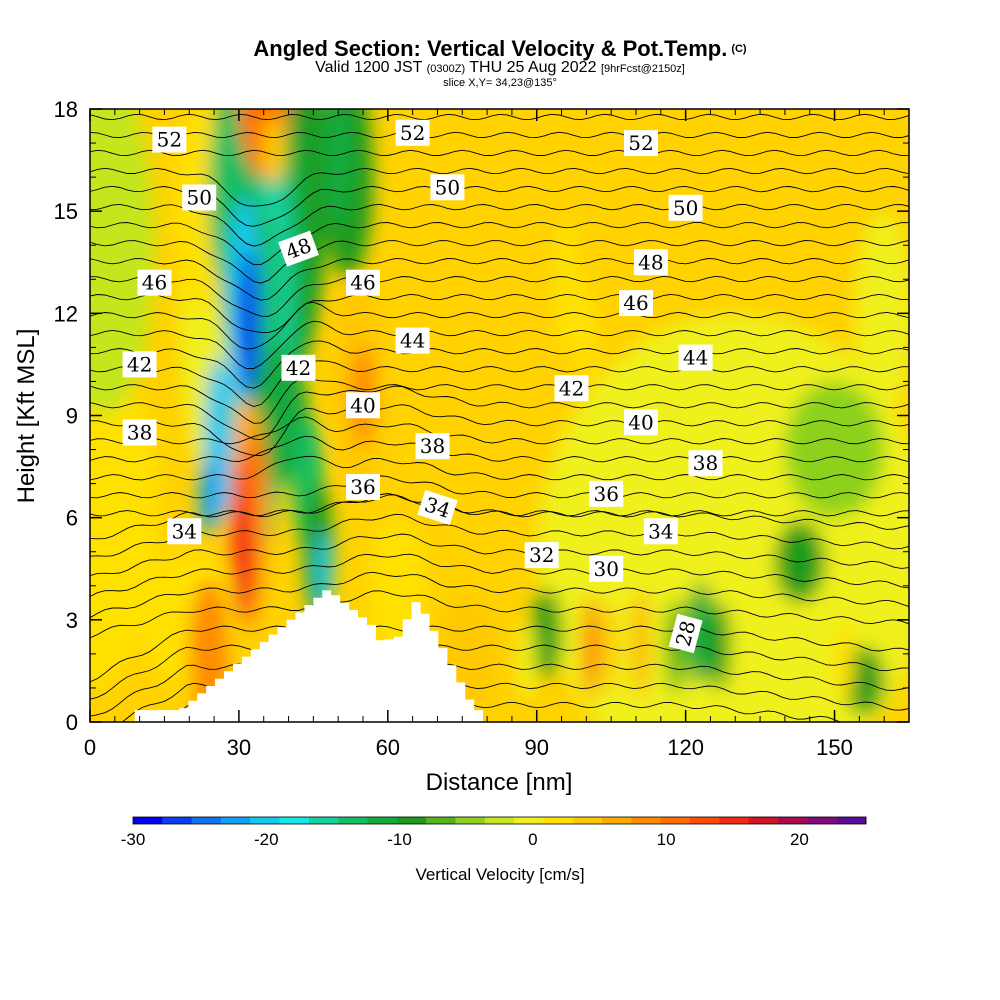 The image size is (1000, 1000). What do you see at coordinates (532, 839) in the screenshot?
I see `colorbar-tick-label: 0` at bounding box center [532, 839].